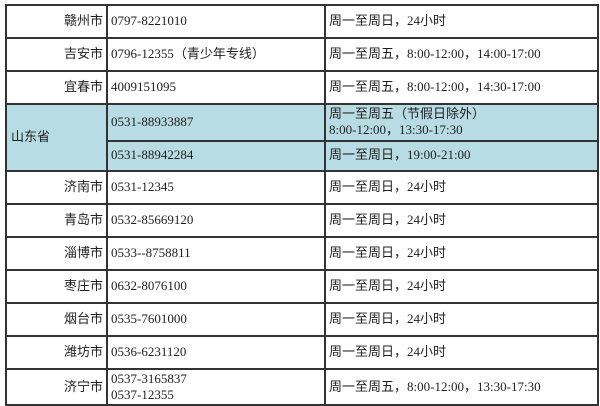 The width and height of the screenshot is (600, 406). What do you see at coordinates (216, 187) in the screenshot?
I see `phone-cell: 0531-12345` at bounding box center [216, 187].